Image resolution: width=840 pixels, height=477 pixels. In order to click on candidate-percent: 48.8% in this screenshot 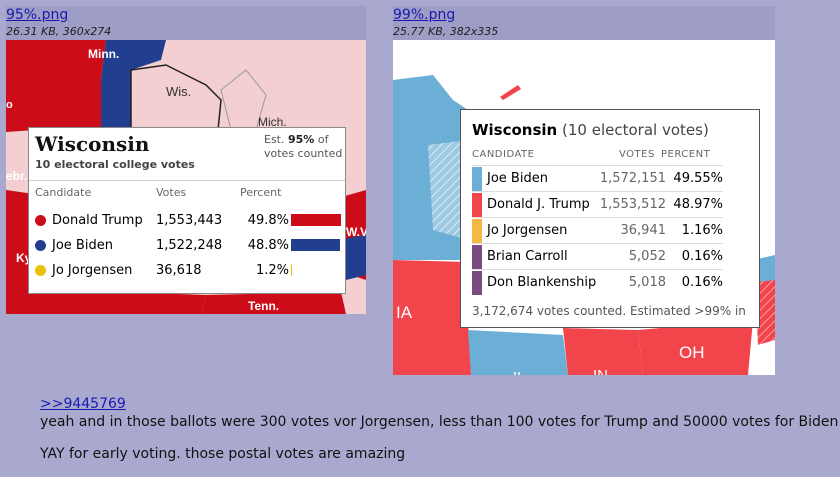, I will do `click(268, 245)`.